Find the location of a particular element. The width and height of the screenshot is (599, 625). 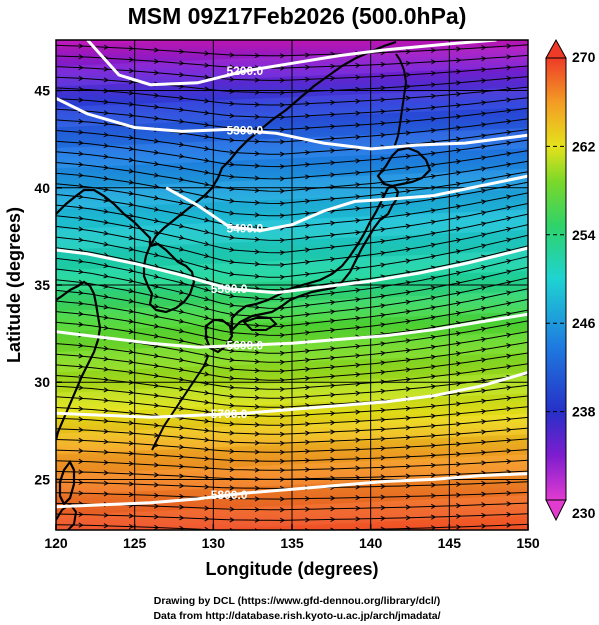

colorbar-tick-label: 270 is located at coordinates (584, 57).